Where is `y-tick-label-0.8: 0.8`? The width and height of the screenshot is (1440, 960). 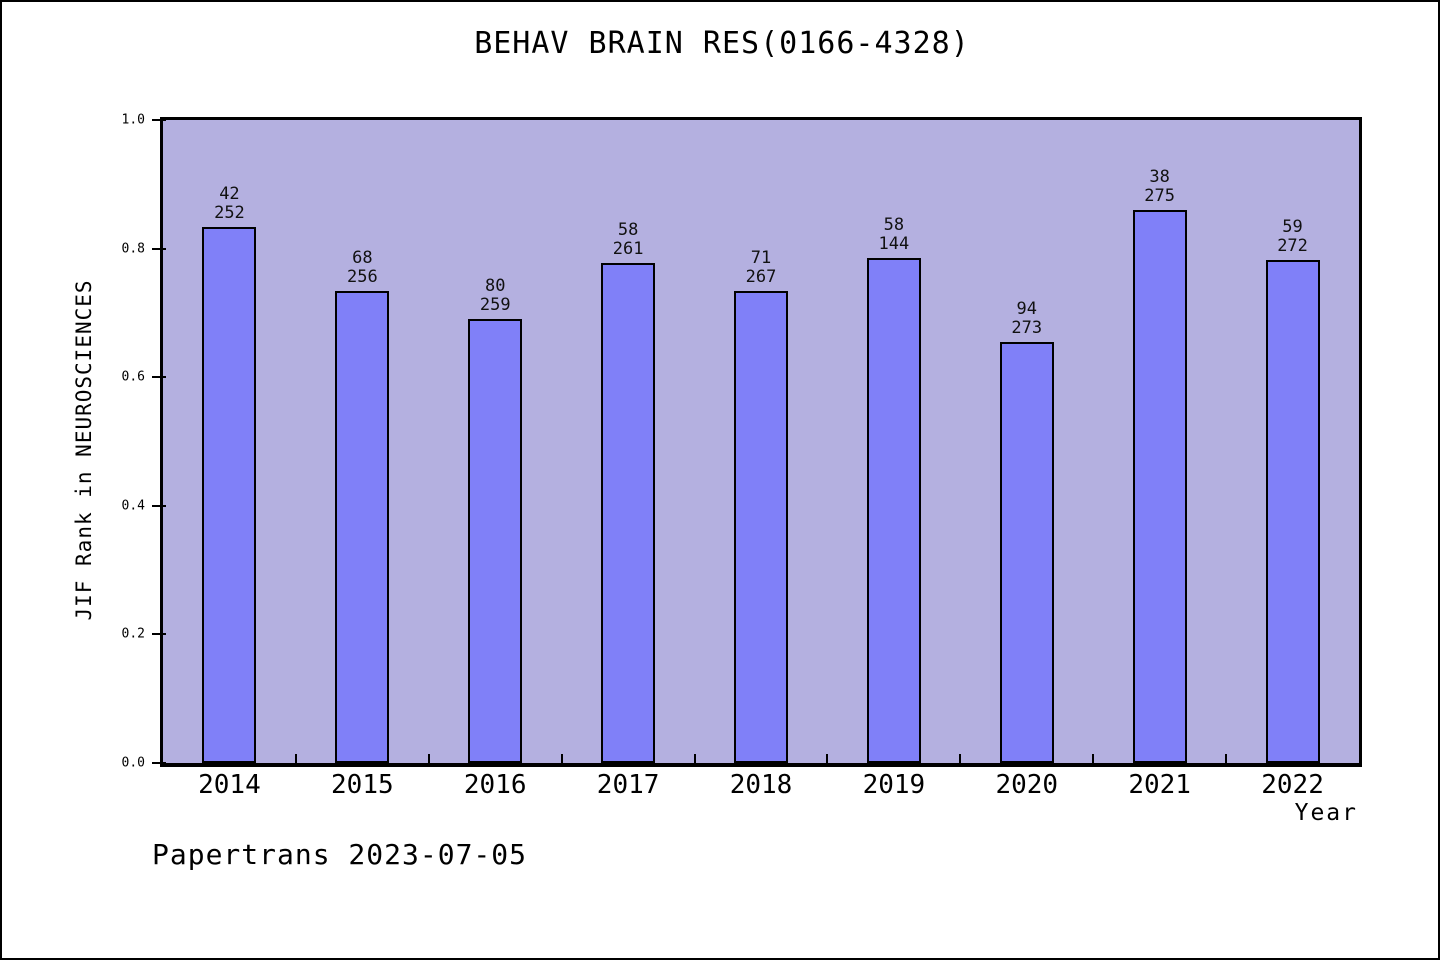 y-tick-label-0.8: 0.8 is located at coordinates (133, 249).